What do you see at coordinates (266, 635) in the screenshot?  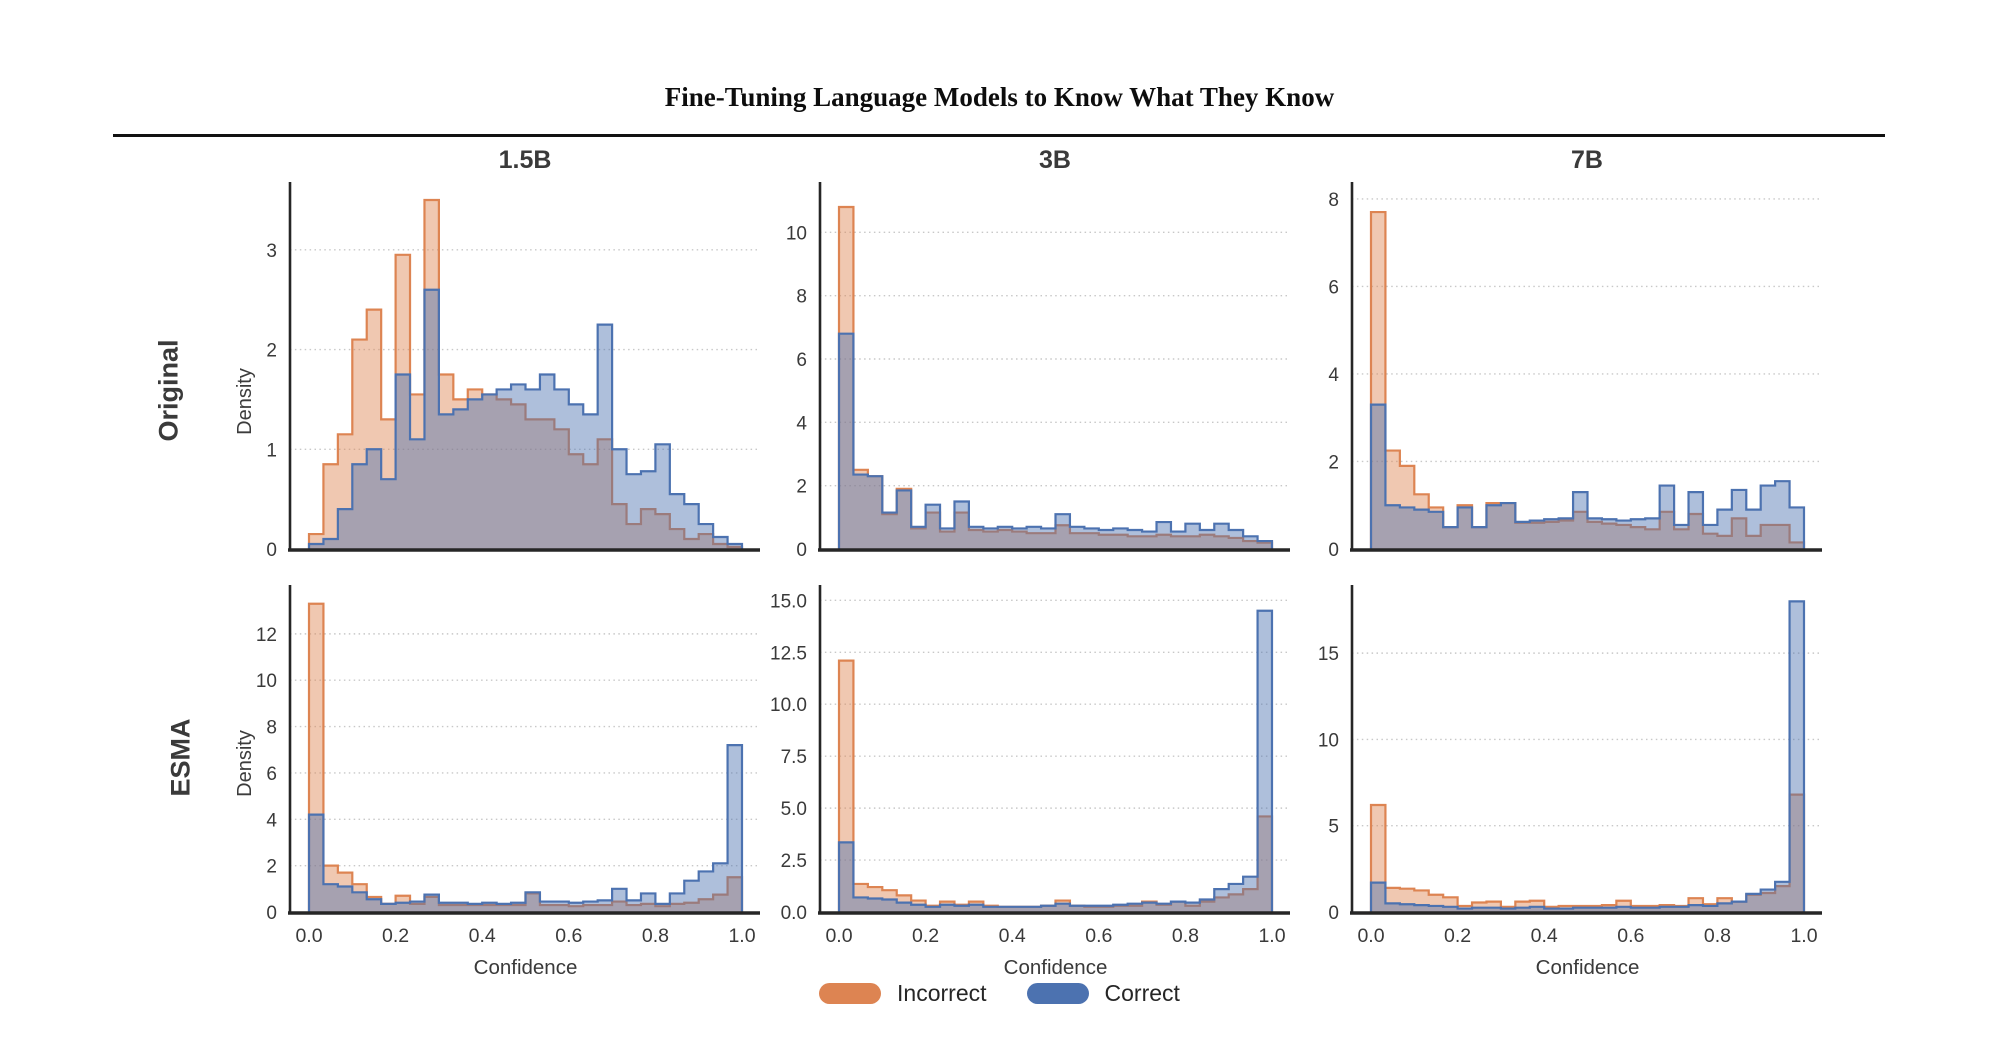 I see `svg-text: 12` at bounding box center [266, 635].